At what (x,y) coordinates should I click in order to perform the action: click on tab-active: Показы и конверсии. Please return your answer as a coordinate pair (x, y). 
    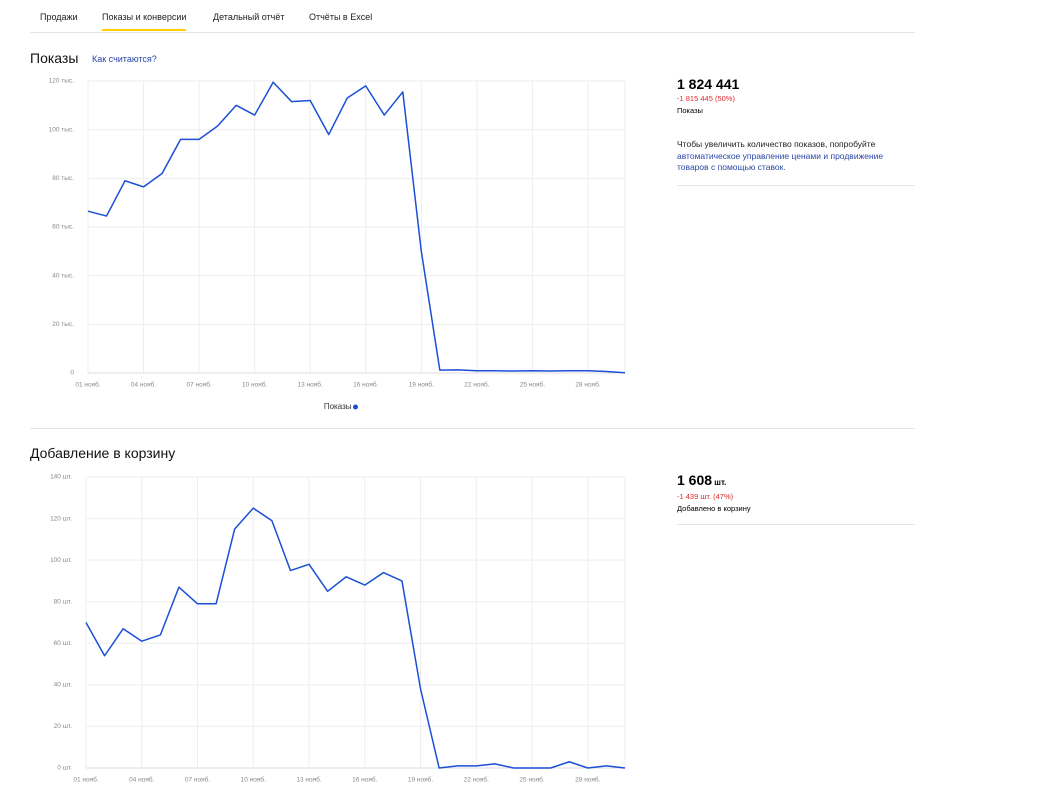
    Looking at the image, I should click on (144, 21).